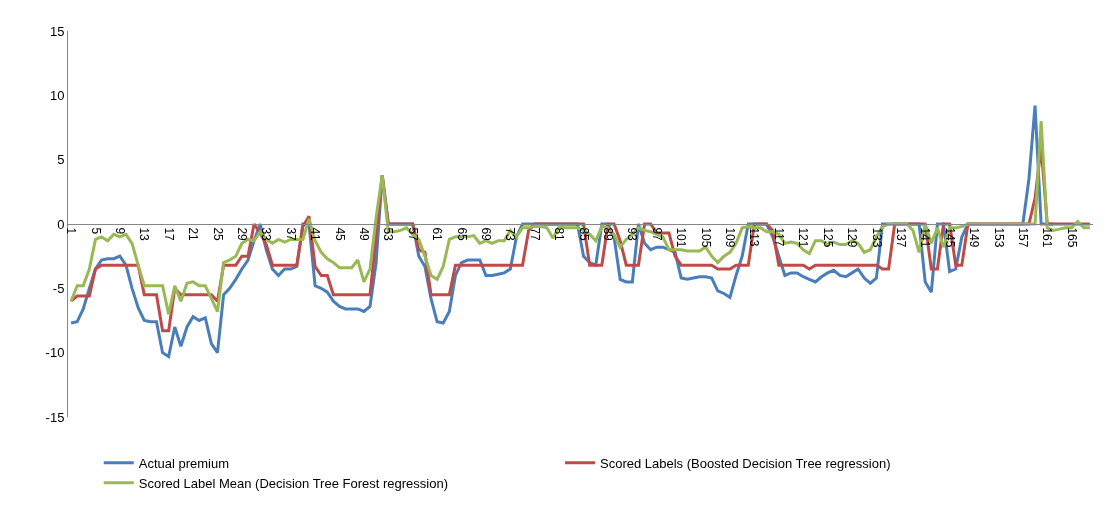  Describe the element at coordinates (217, 234) in the screenshot. I see `x-tick-label: 25` at that location.